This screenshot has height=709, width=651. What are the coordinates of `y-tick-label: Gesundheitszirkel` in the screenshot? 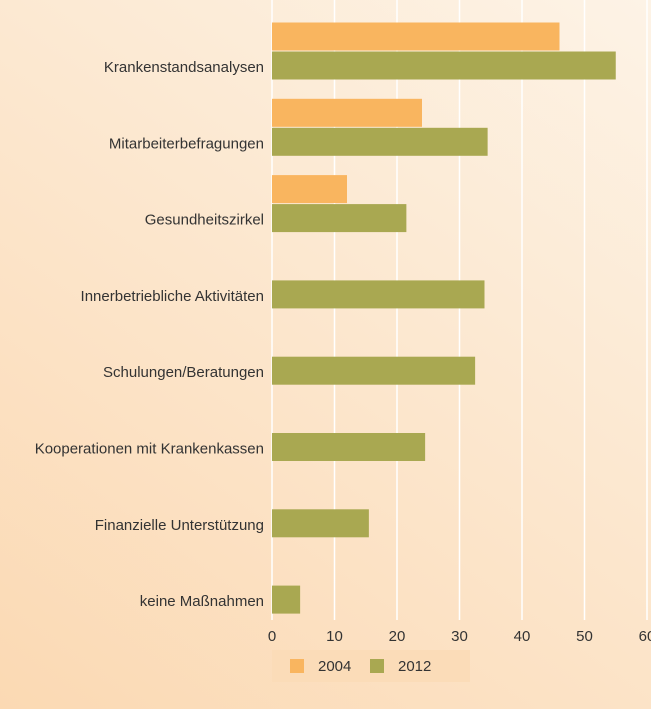 It's located at (204, 220).